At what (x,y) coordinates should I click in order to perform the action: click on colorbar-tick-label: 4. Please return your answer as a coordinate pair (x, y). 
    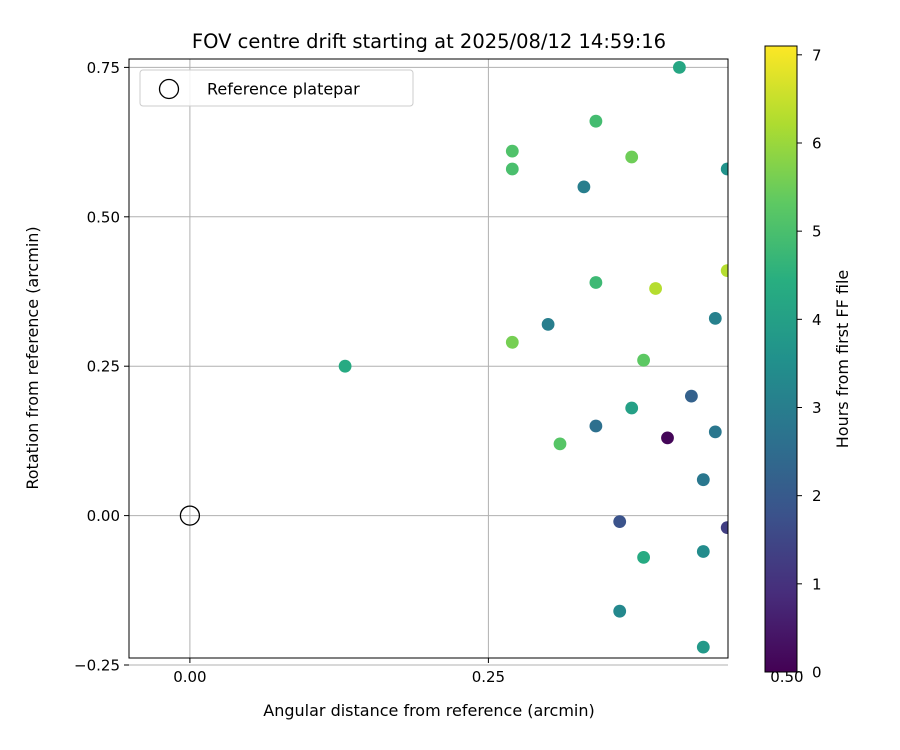
    Looking at the image, I should click on (817, 320).